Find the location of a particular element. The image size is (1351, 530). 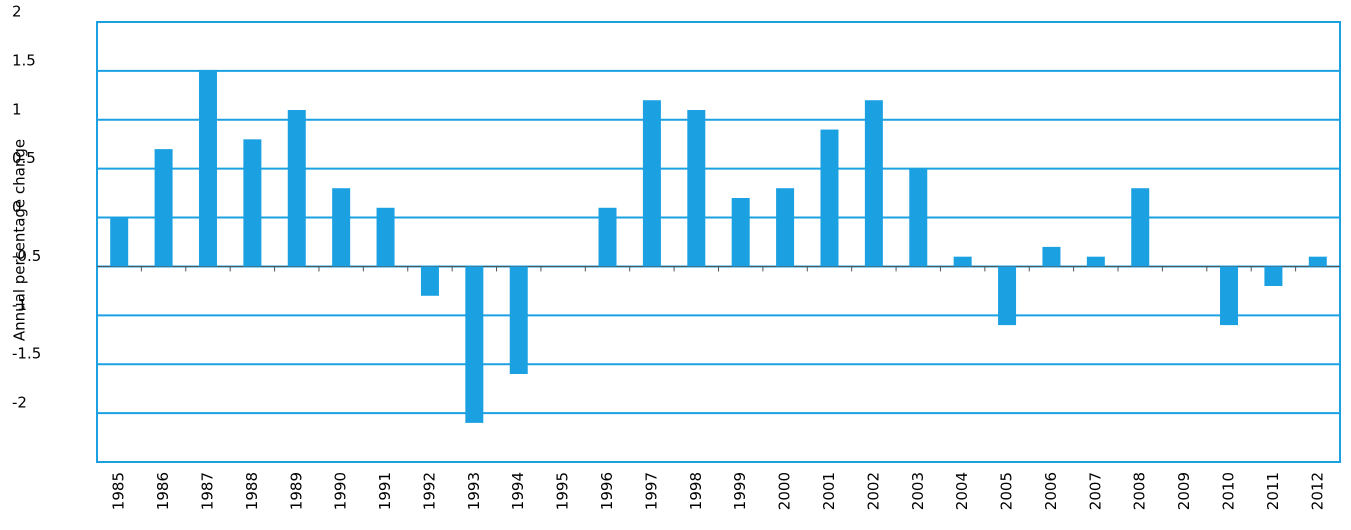

x-tick-label: 1993 is located at coordinates (474, 491).